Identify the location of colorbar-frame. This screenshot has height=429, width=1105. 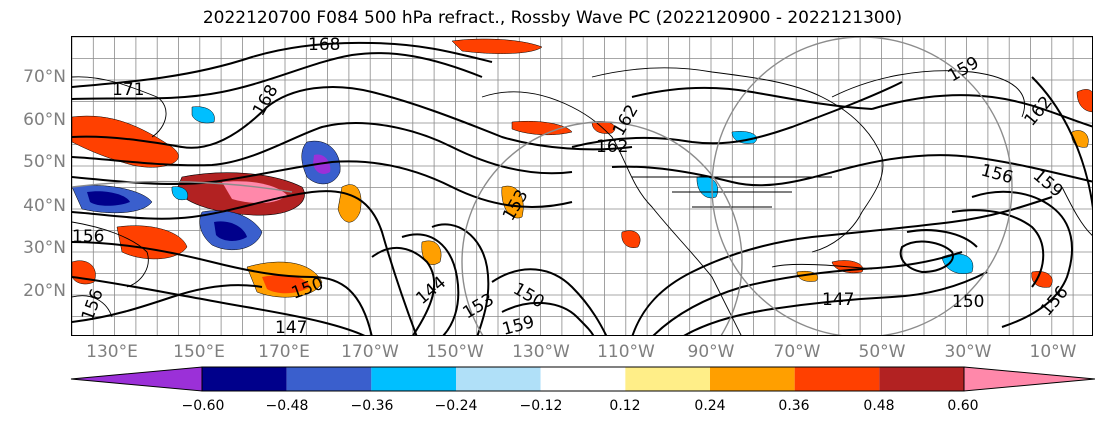
(583, 379).